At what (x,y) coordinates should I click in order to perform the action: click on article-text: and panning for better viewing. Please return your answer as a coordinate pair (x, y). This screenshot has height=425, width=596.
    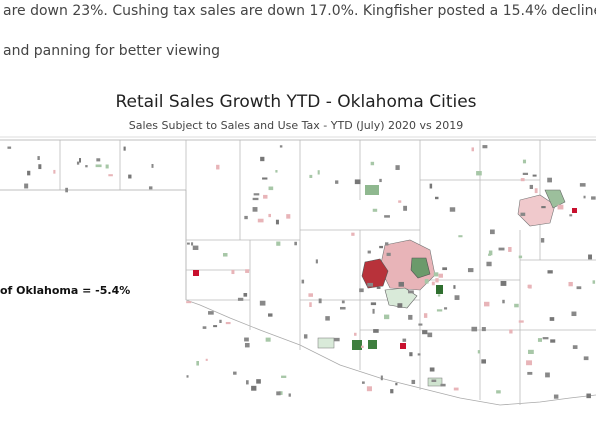
    Looking at the image, I should click on (111, 51).